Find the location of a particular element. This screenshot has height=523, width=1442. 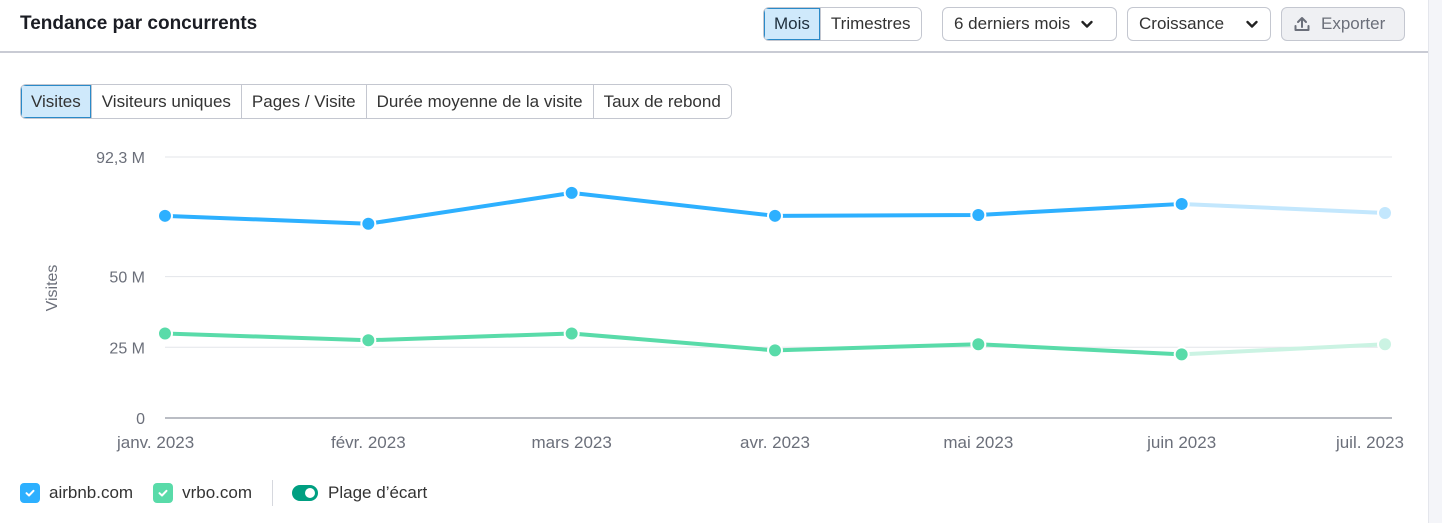

y-tick-label: 92,3 M is located at coordinates (120, 158).